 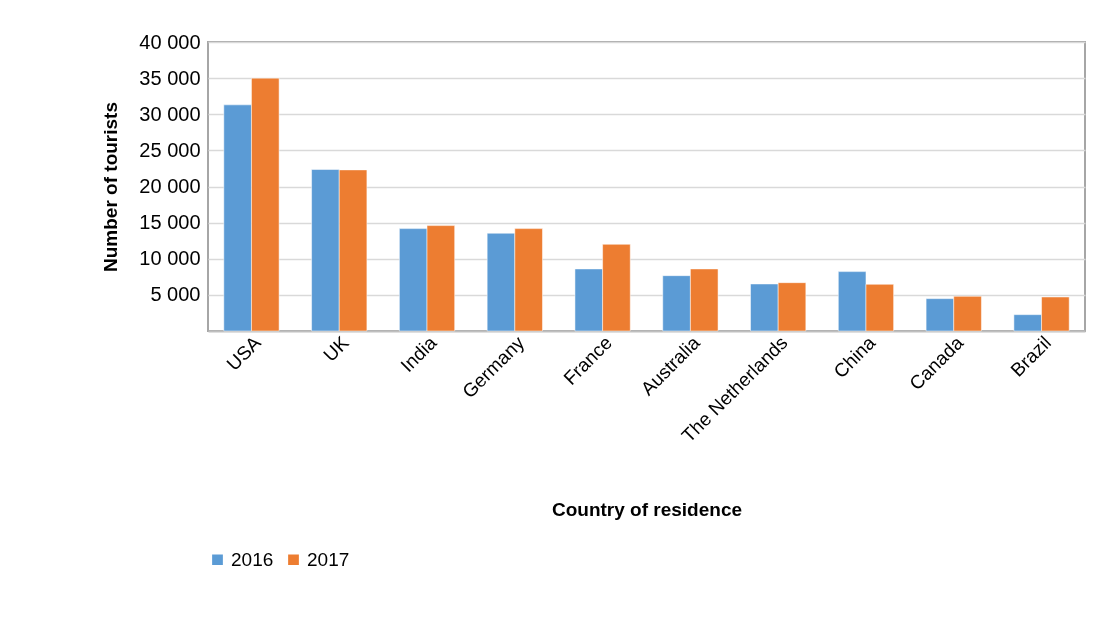 I want to click on y-axis-title: Number of tourists, so click(x=111, y=187).